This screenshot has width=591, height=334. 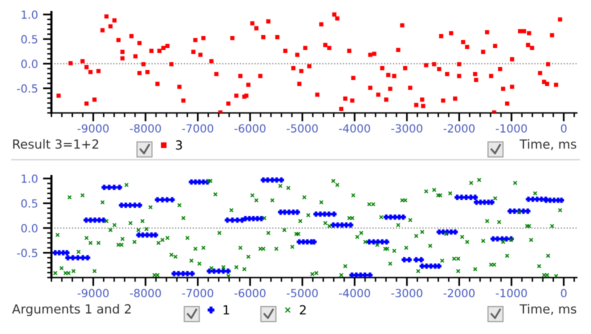 What do you see at coordinates (55, 144) in the screenshot?
I see `text: Result 3=1+2` at bounding box center [55, 144].